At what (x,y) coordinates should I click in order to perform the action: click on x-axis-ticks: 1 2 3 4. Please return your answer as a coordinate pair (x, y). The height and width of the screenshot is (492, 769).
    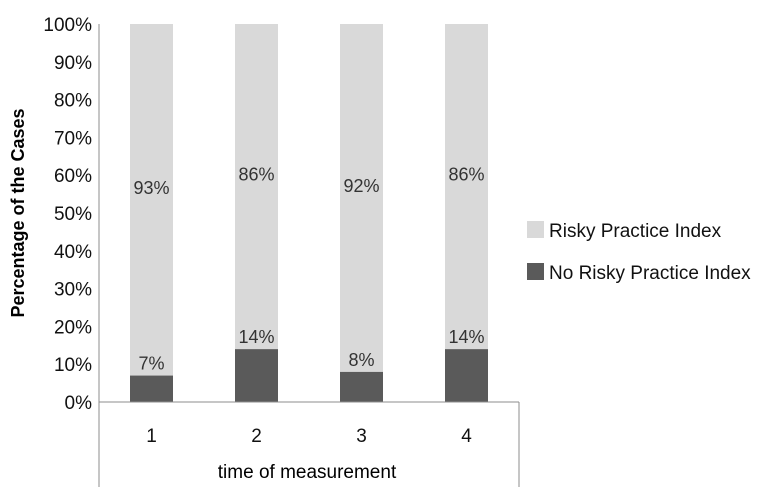
    Looking at the image, I should click on (309, 436).